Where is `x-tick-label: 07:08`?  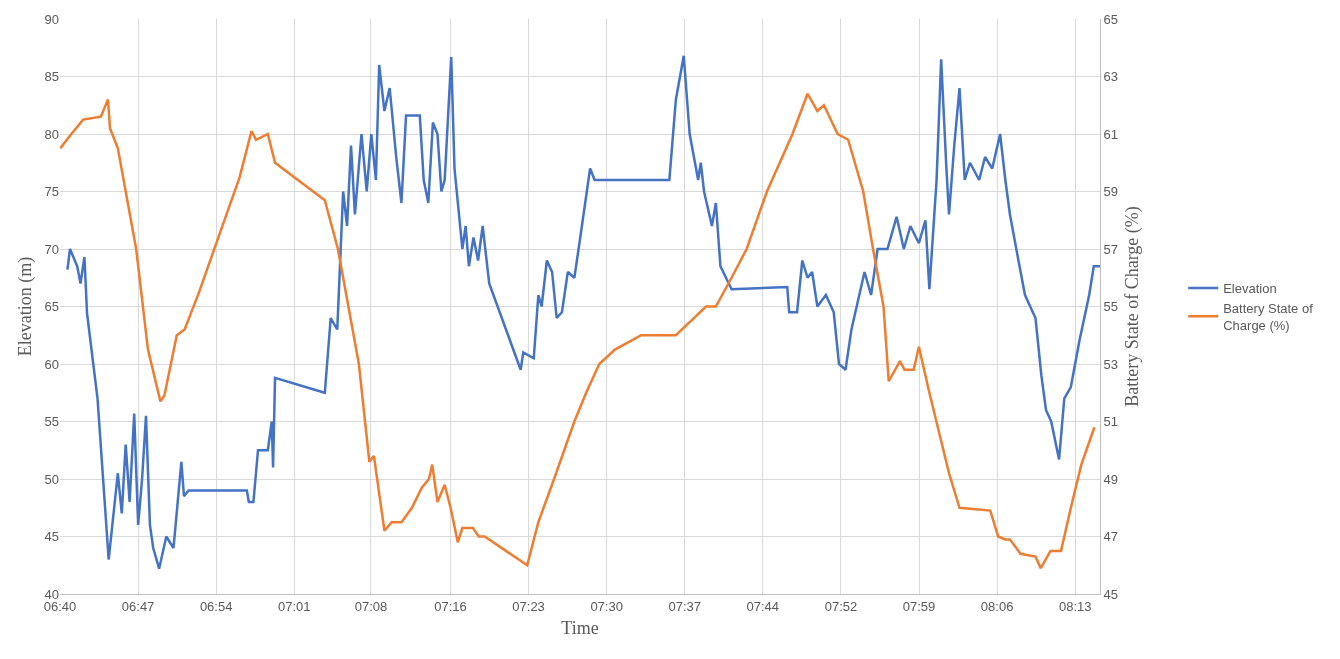 x-tick-label: 07:08 is located at coordinates (371, 606).